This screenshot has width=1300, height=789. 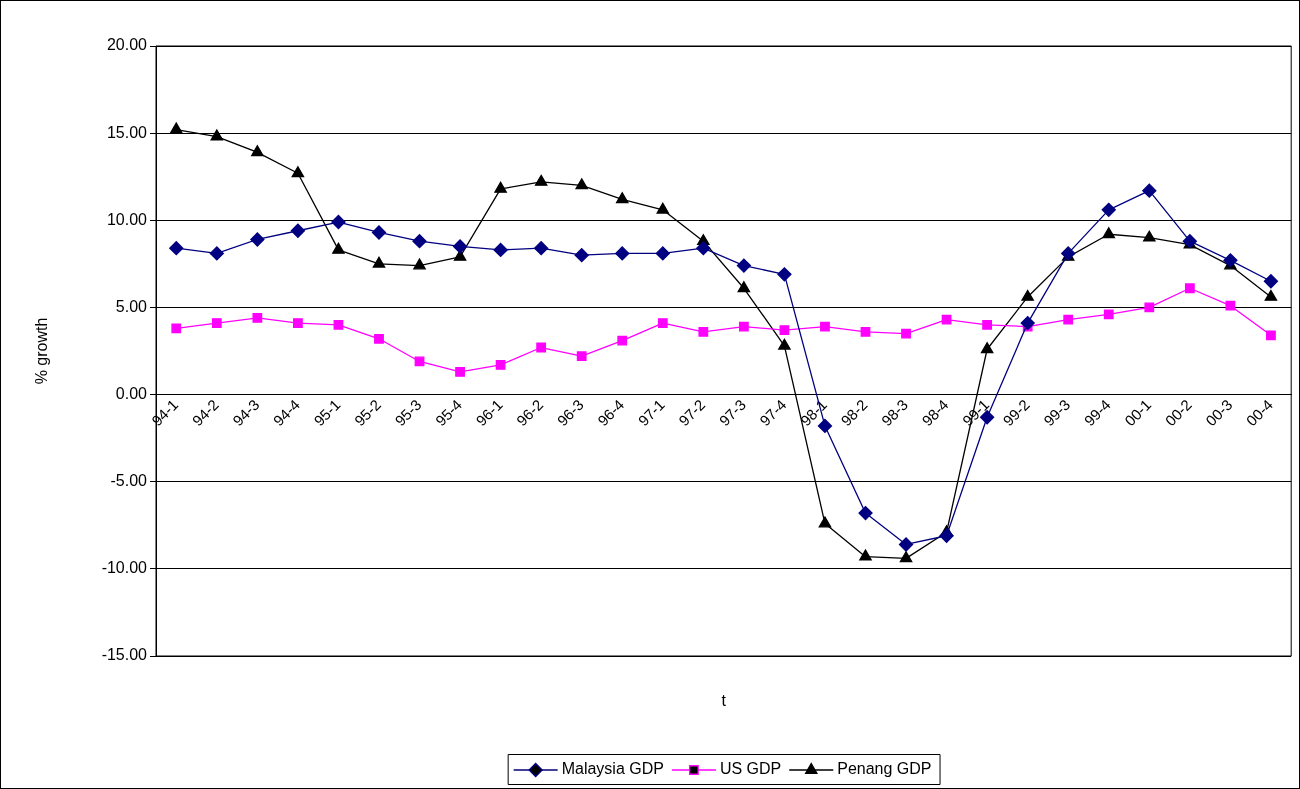 I want to click on x-tick-label: 98-1, so click(x=813, y=412).